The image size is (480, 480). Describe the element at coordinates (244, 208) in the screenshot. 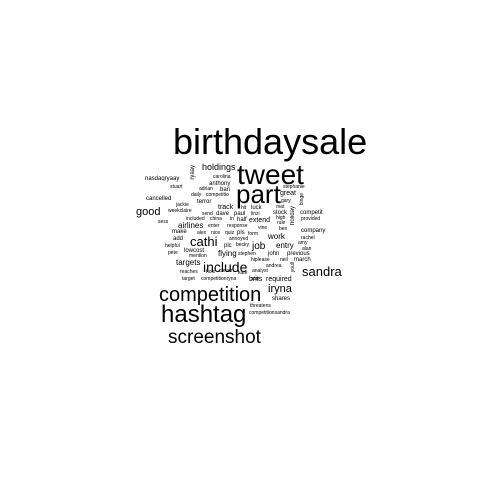

I see `word-hit: hit` at that location.